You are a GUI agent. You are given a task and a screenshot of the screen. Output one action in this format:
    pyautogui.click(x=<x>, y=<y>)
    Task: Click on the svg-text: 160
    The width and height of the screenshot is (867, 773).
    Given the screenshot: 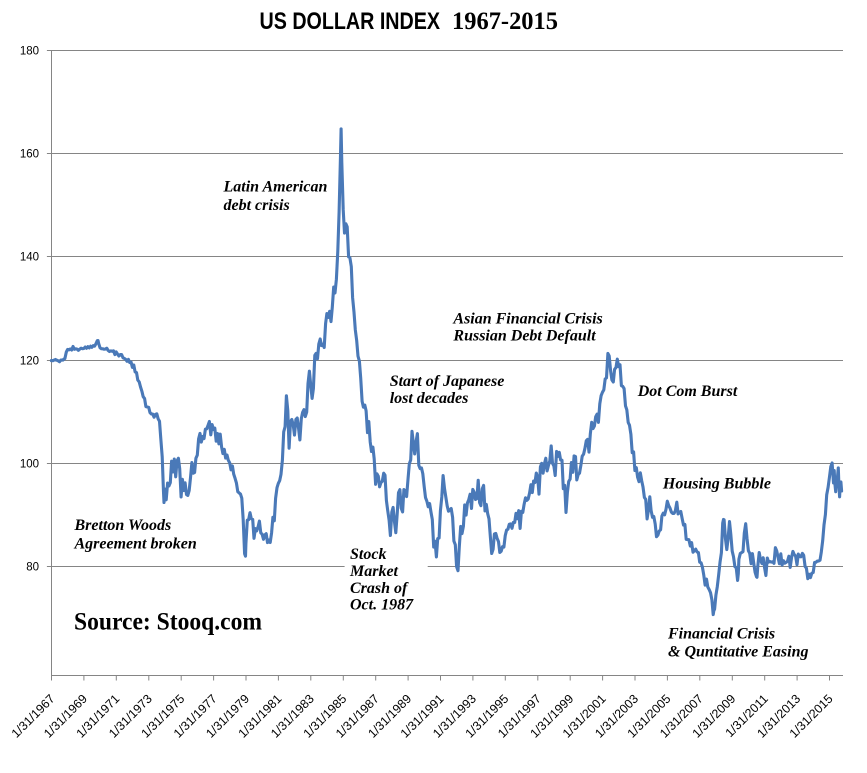 What is the action you would take?
    pyautogui.click(x=29, y=155)
    